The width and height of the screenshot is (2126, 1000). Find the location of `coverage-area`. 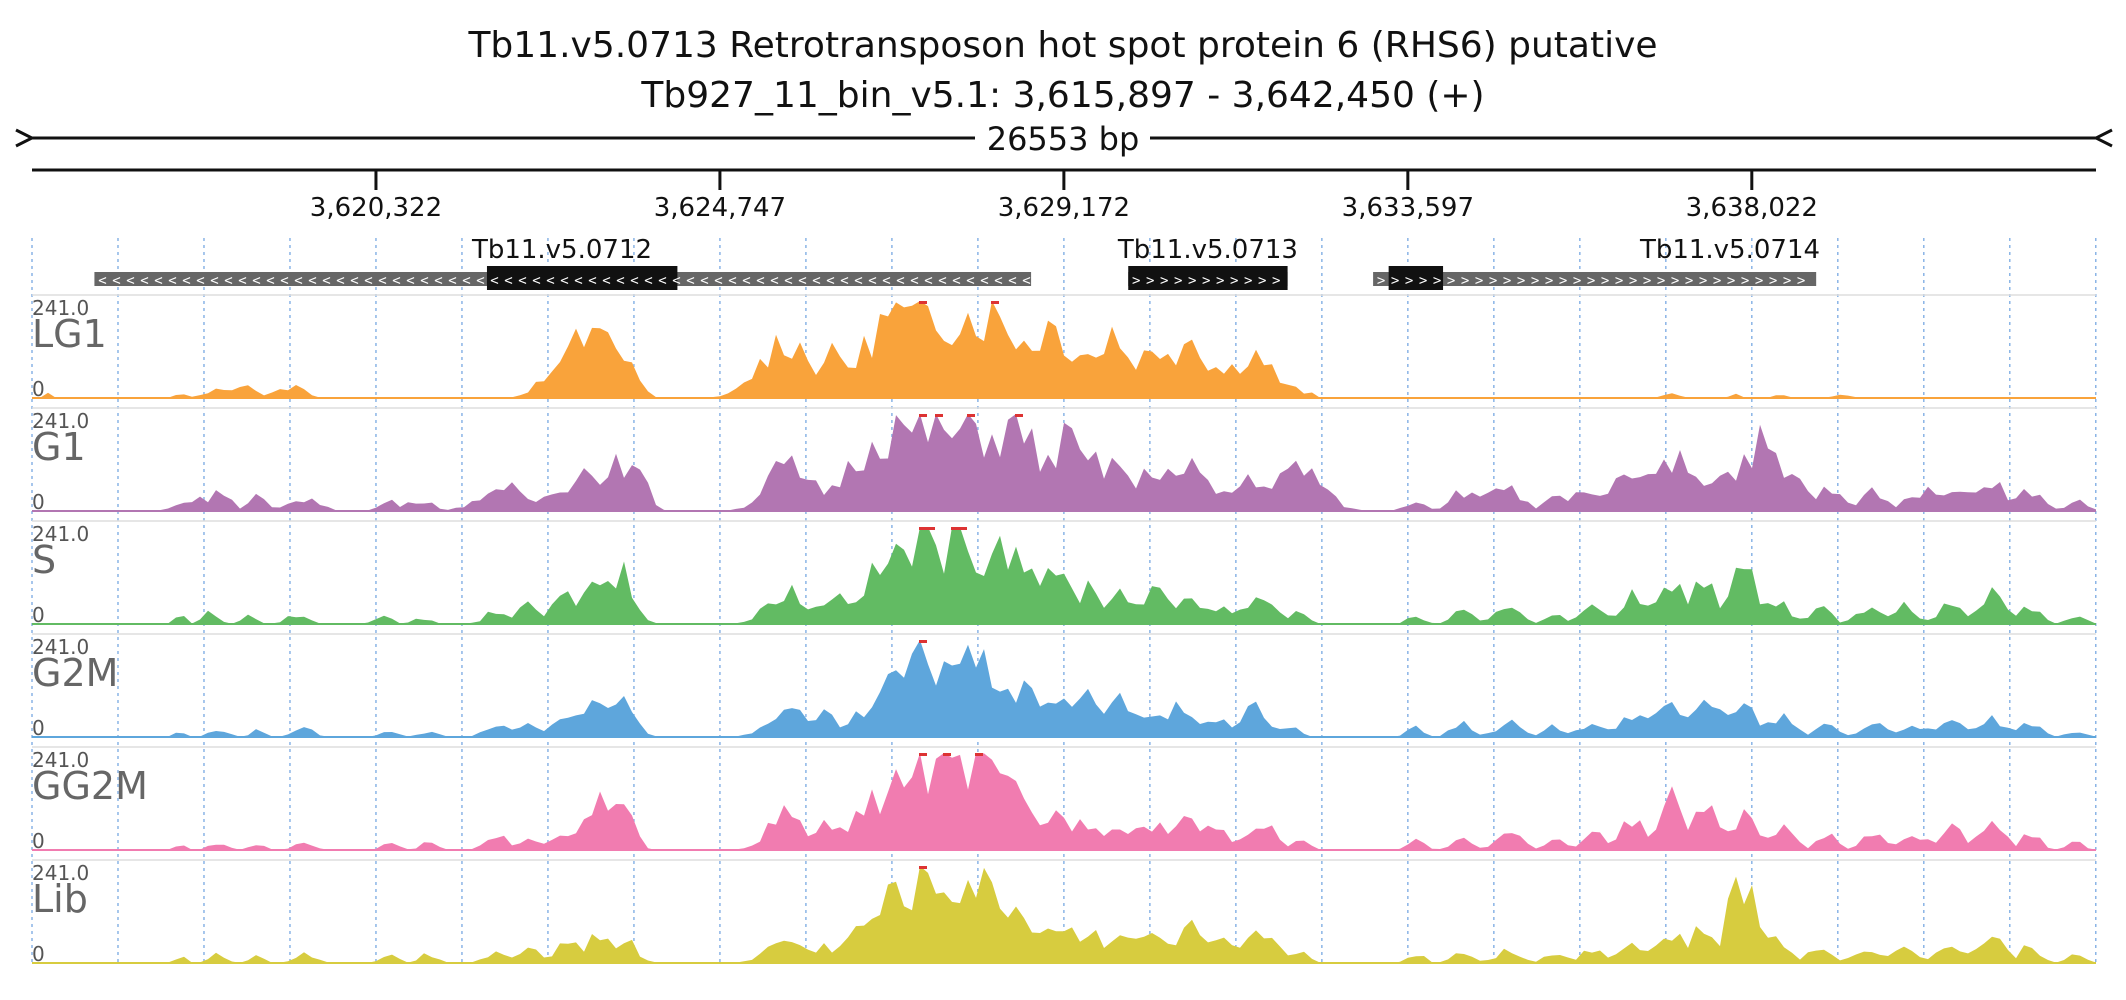

coverage-area is located at coordinates (1064, 462).